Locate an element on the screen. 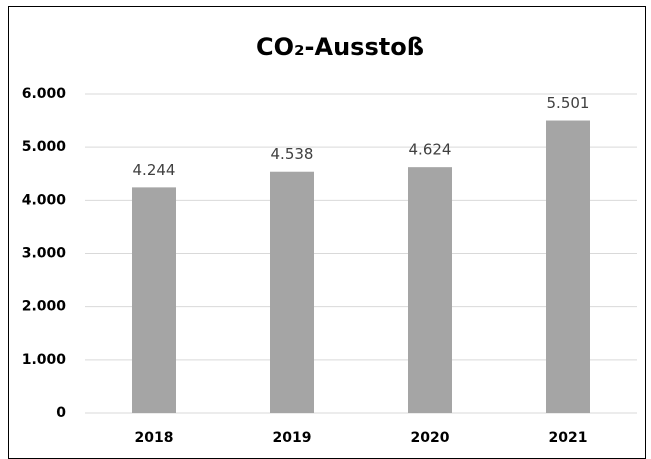 Image resolution: width=651 pixels, height=459 pixels. chart-title: CO₂-Ausstoß is located at coordinates (340, 47).